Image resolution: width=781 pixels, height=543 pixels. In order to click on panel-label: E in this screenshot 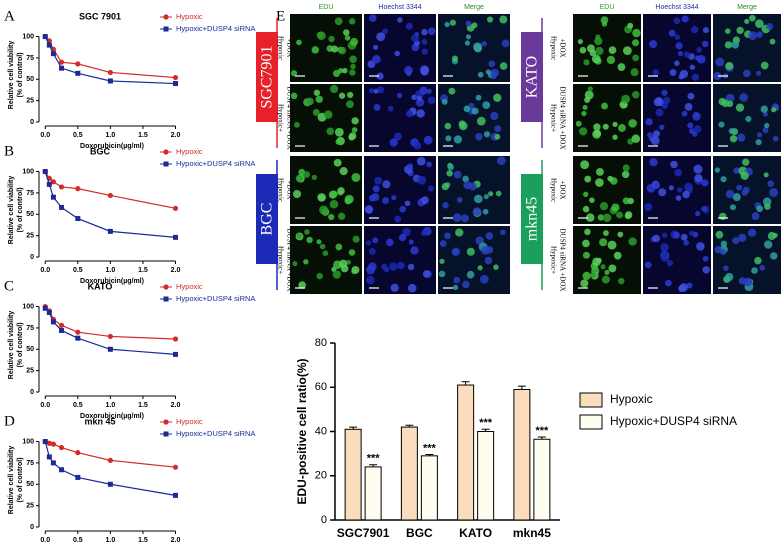, I will do `click(280, 16)`.